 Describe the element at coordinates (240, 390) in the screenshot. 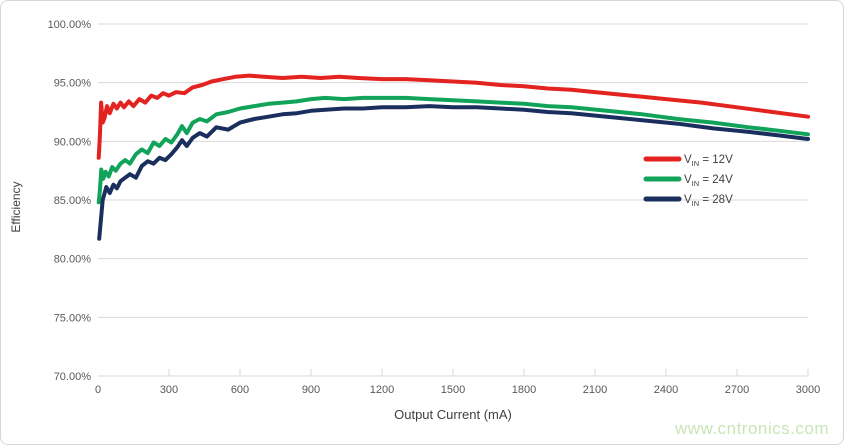

I see `x-tick-label: 600` at that location.